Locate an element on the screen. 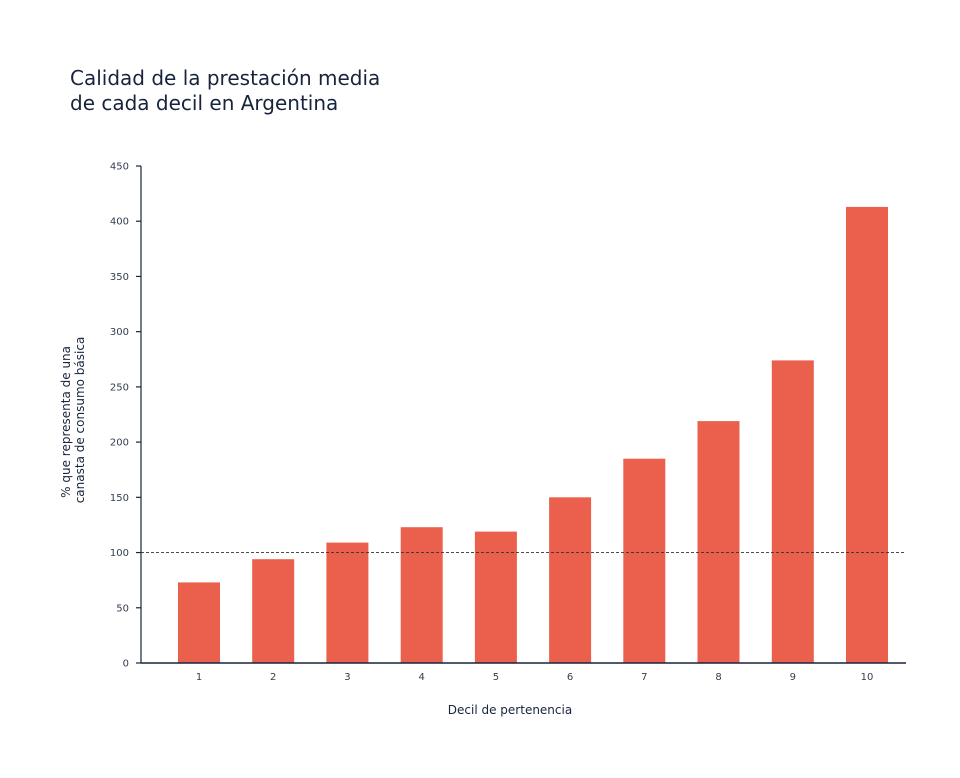  x-tick-label-5: 5 is located at coordinates (496, 677).